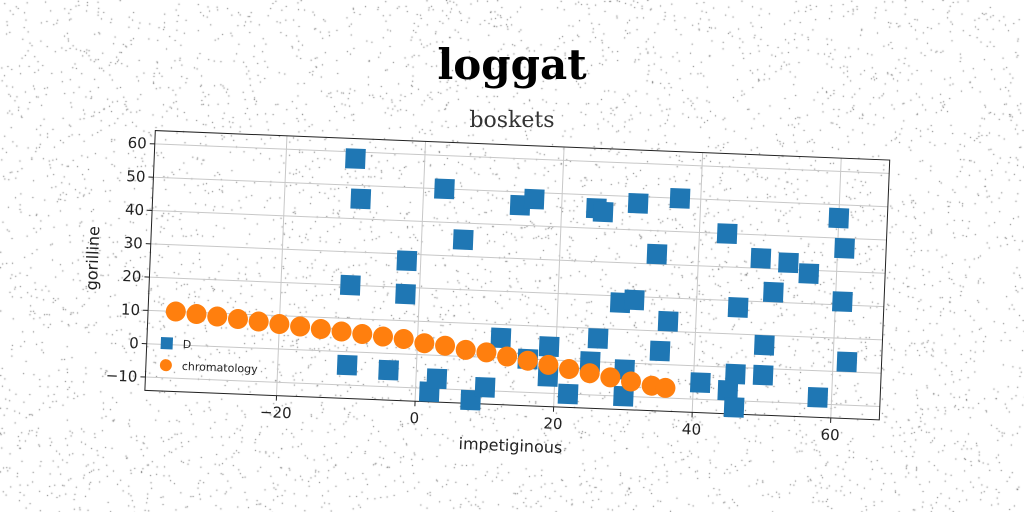 This screenshot has width=1024, height=512. Describe the element at coordinates (134, 343) in the screenshot. I see `y-tick-label: 0` at that location.